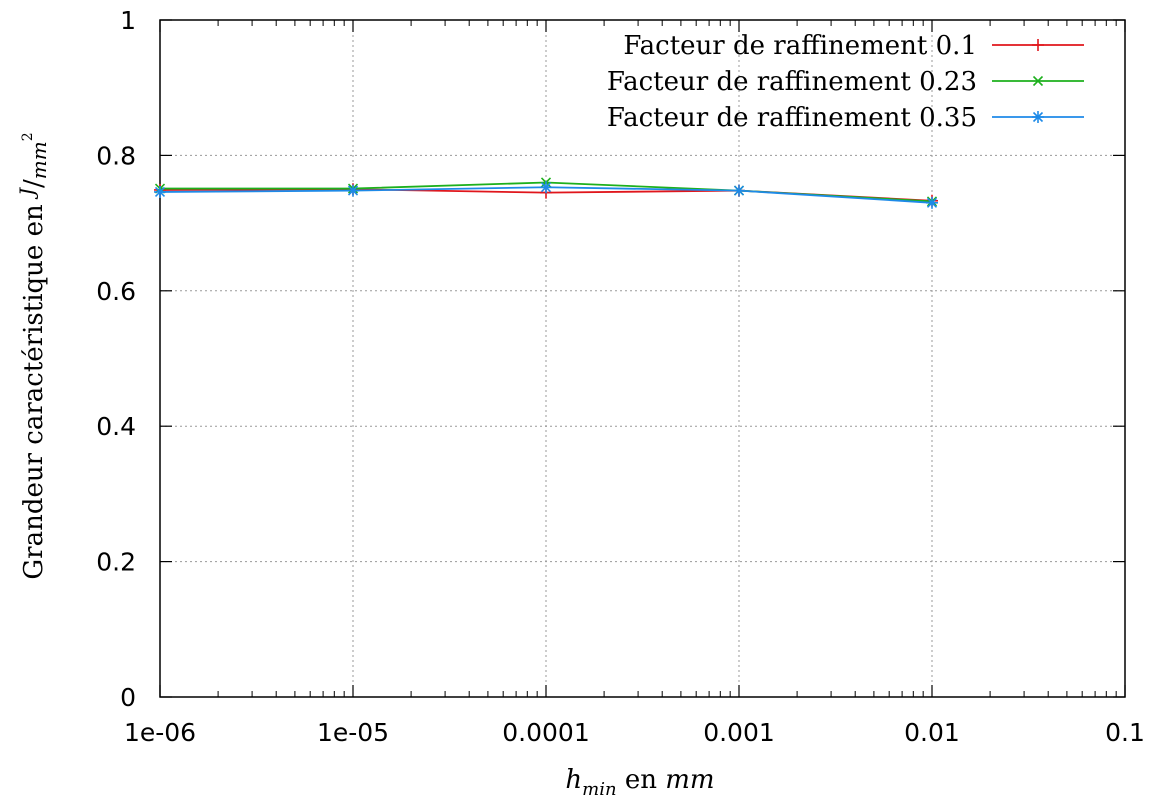  I want to click on legend-item-2: Facteur de raffinement 0.23, so click(845, 82).